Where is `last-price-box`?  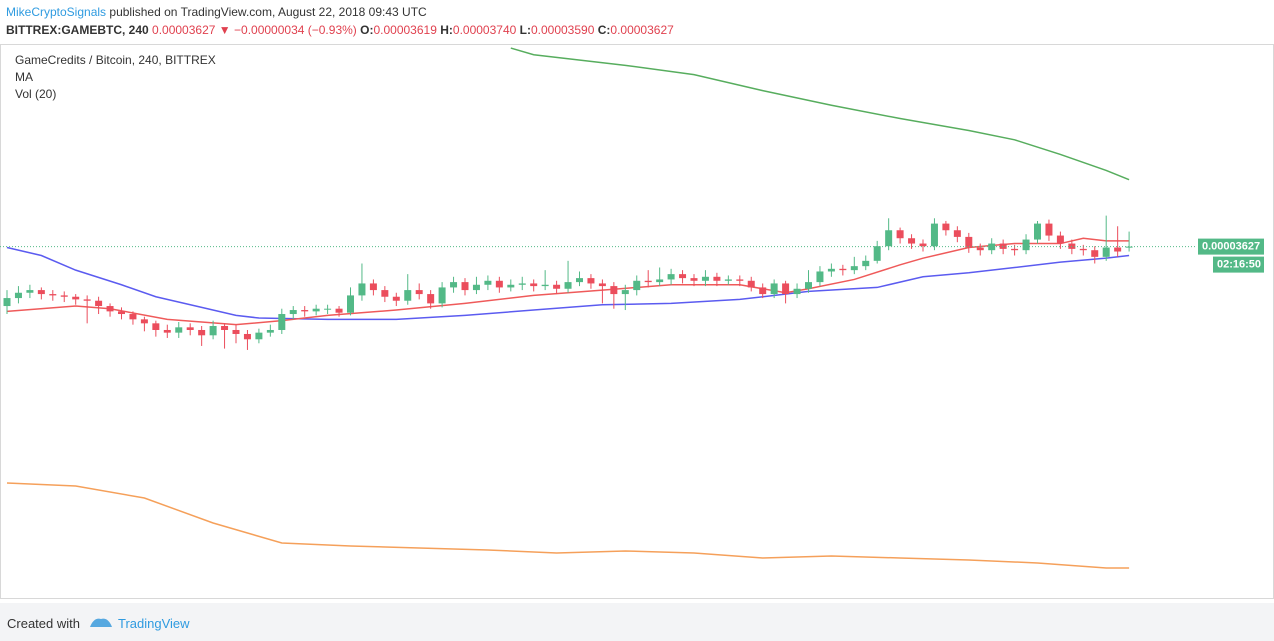
last-price-box is located at coordinates (1231, 246).